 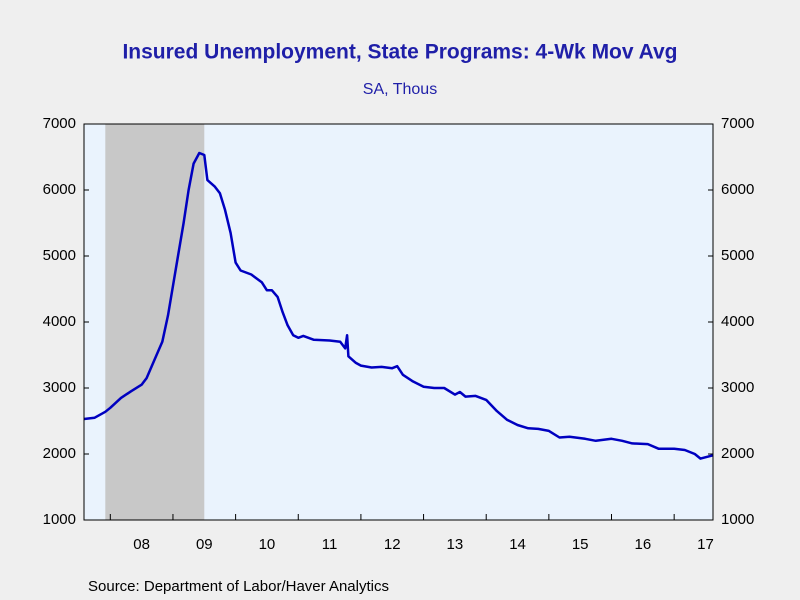 What do you see at coordinates (59, 387) in the screenshot?
I see `y-tick-label: 3000` at bounding box center [59, 387].